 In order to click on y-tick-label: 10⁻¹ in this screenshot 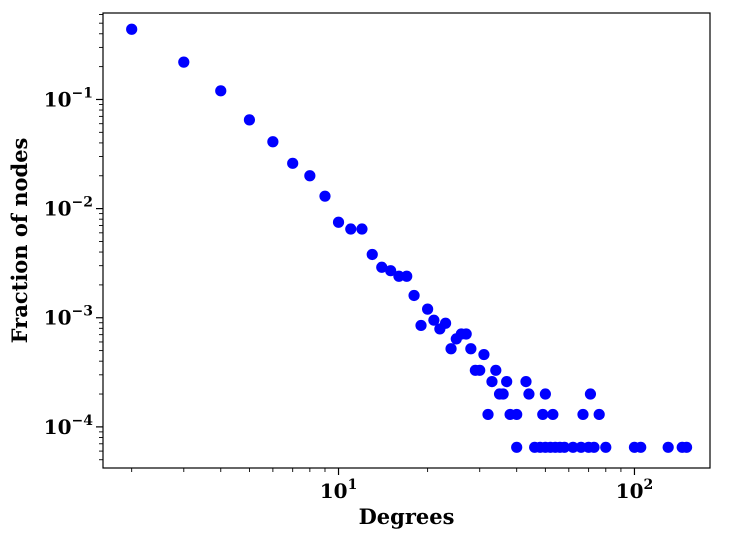, I will do `click(68, 98)`.